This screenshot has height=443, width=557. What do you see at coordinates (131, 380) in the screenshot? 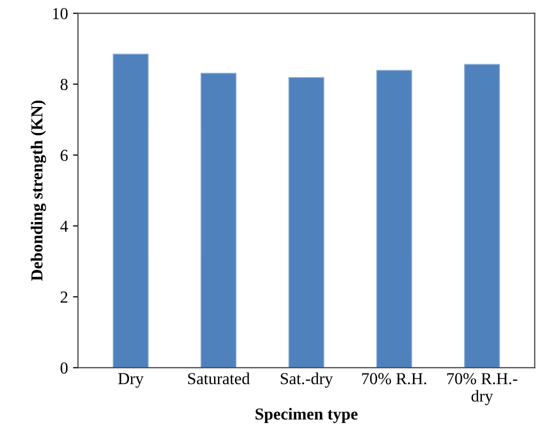
I see `x-tick-label: Dry` at bounding box center [131, 380].